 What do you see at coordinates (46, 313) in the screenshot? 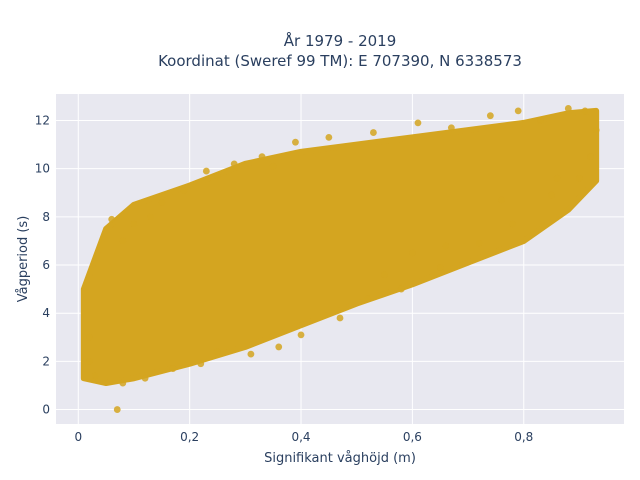
I see `y-tick-label-2: 4` at bounding box center [46, 313].